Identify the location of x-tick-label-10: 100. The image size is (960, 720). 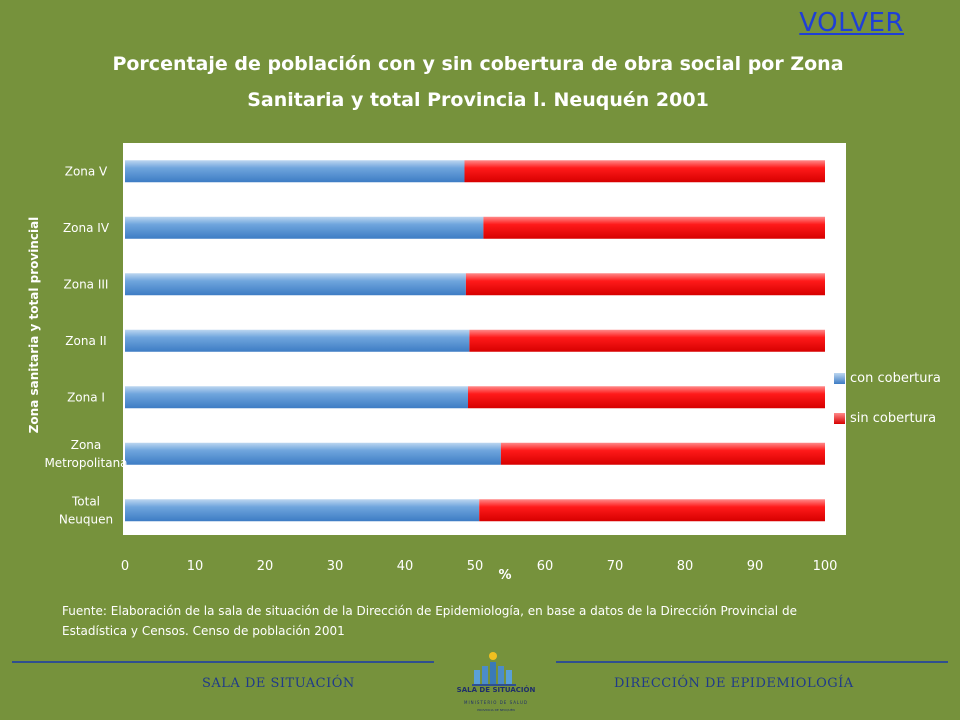
(825, 566).